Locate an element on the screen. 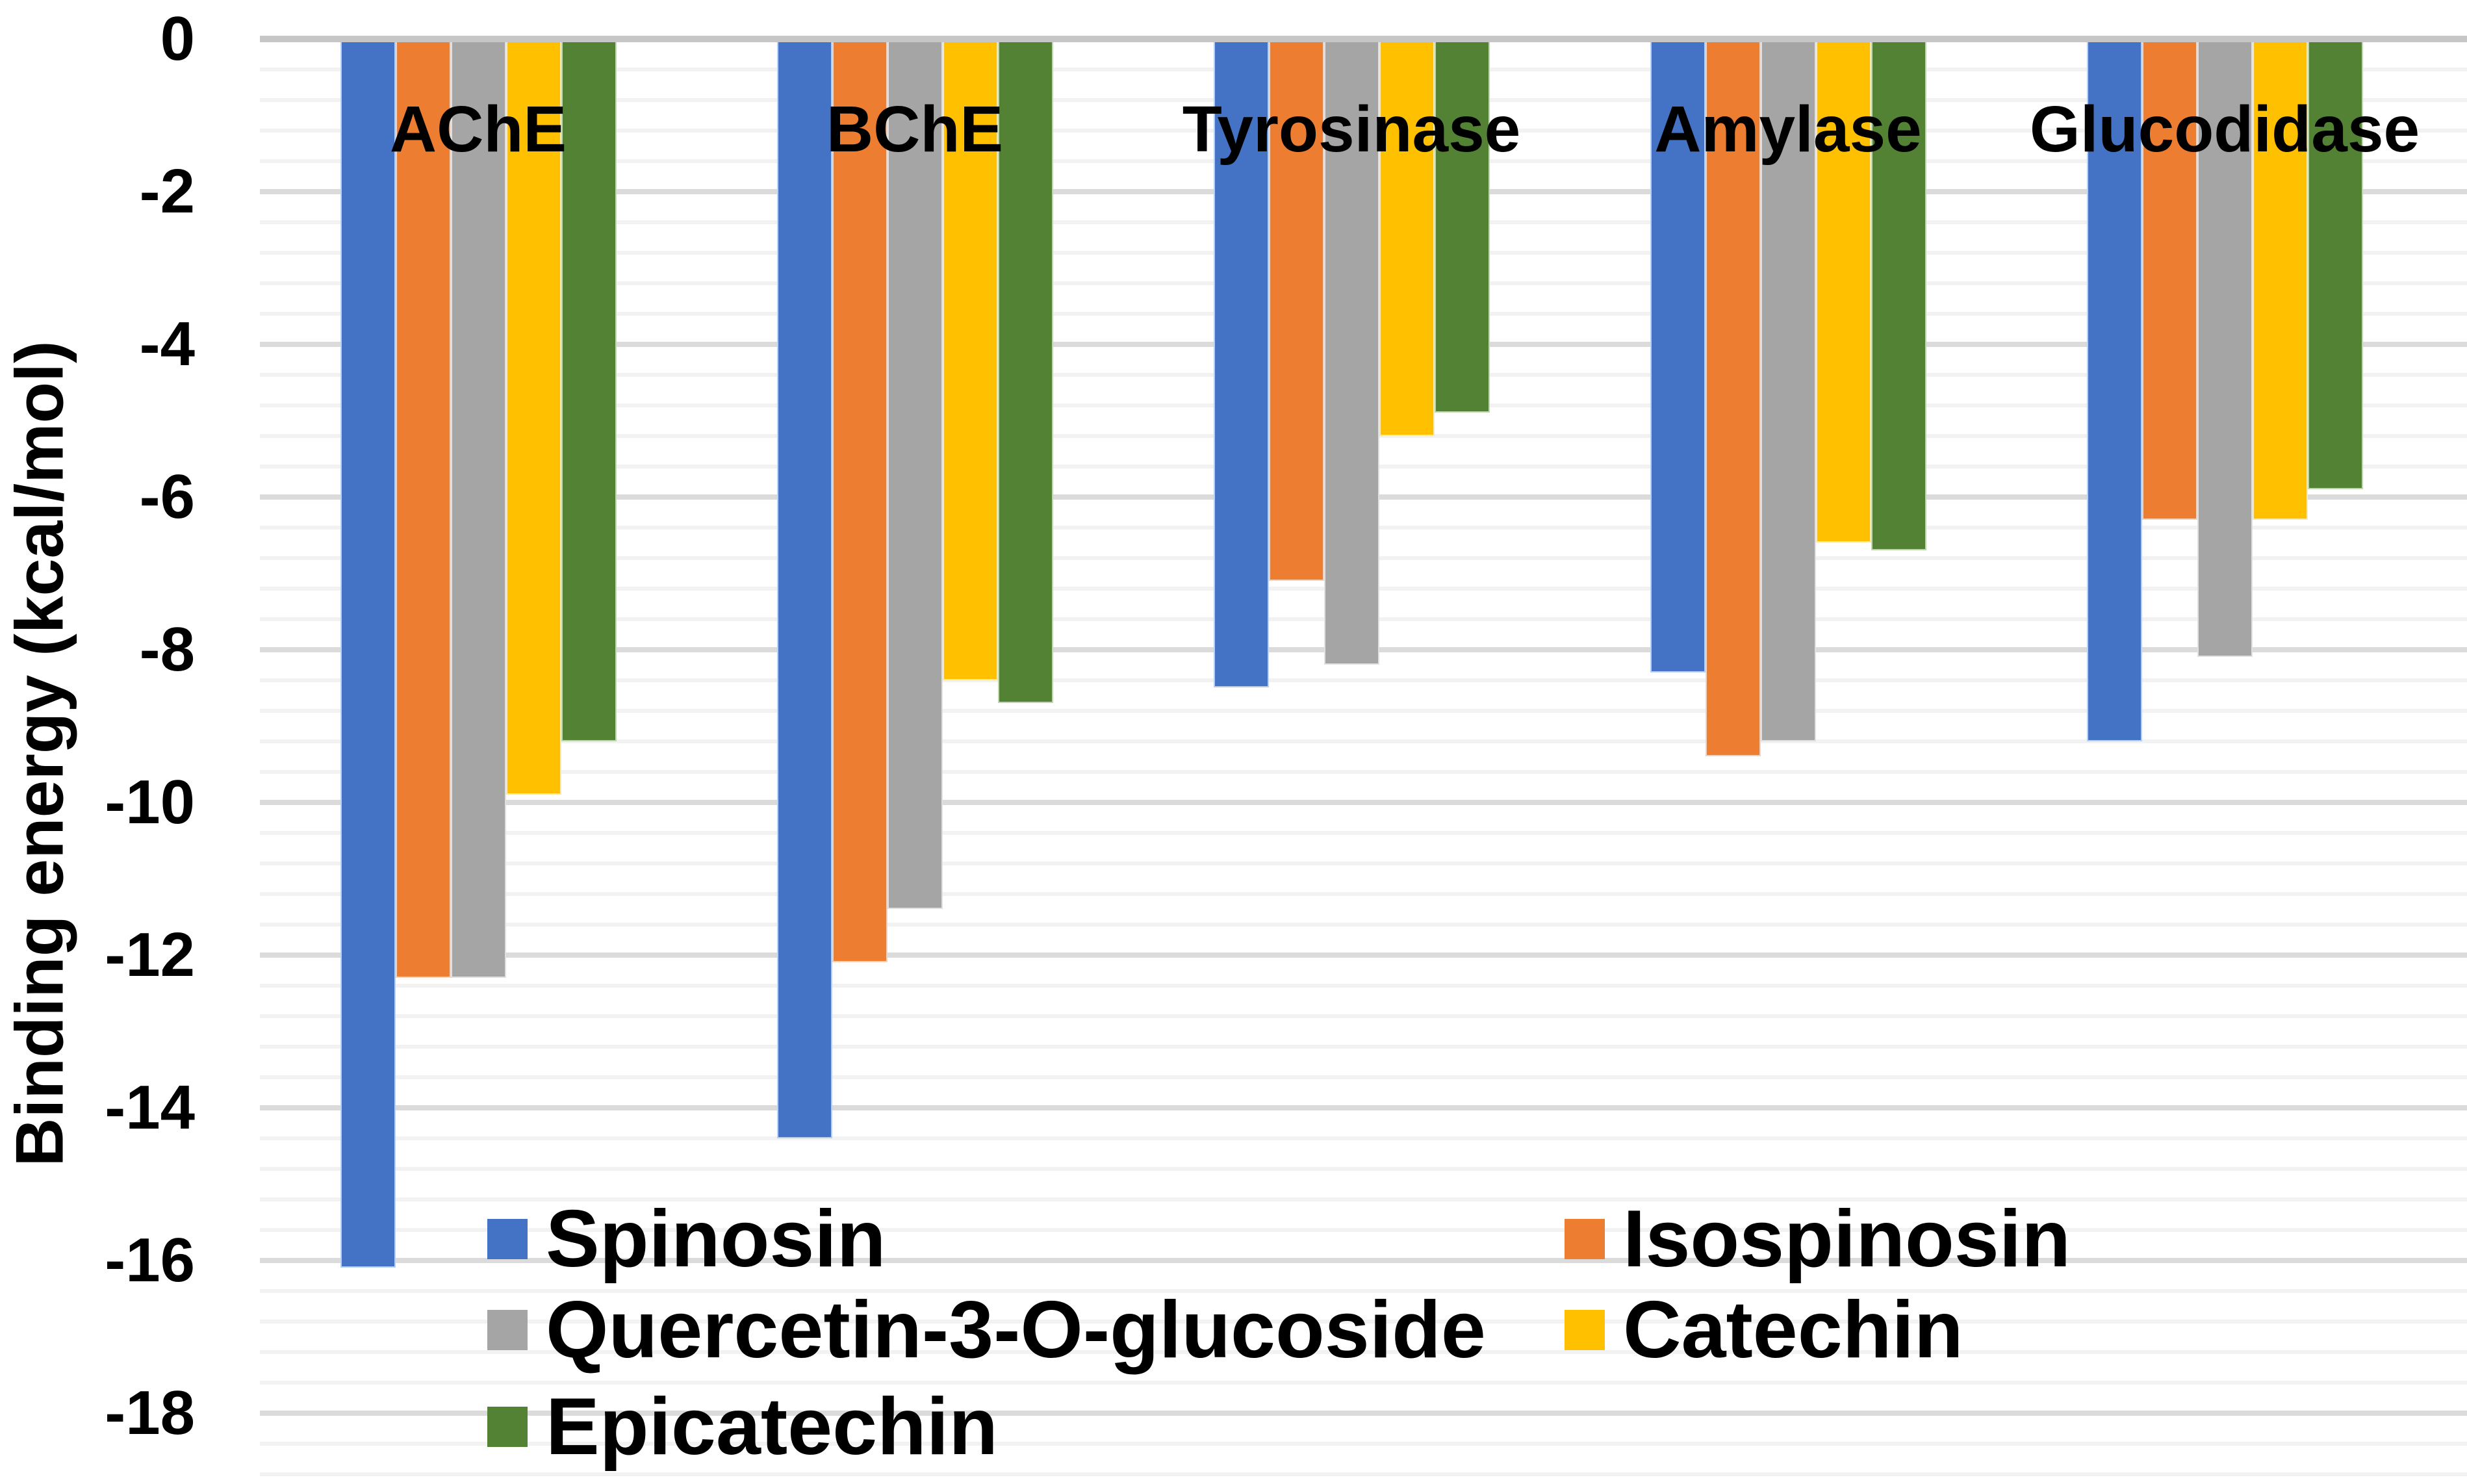 Image resolution: width=2467 pixels, height=1484 pixels. legend-swatch-isospinosin is located at coordinates (1585, 1239).